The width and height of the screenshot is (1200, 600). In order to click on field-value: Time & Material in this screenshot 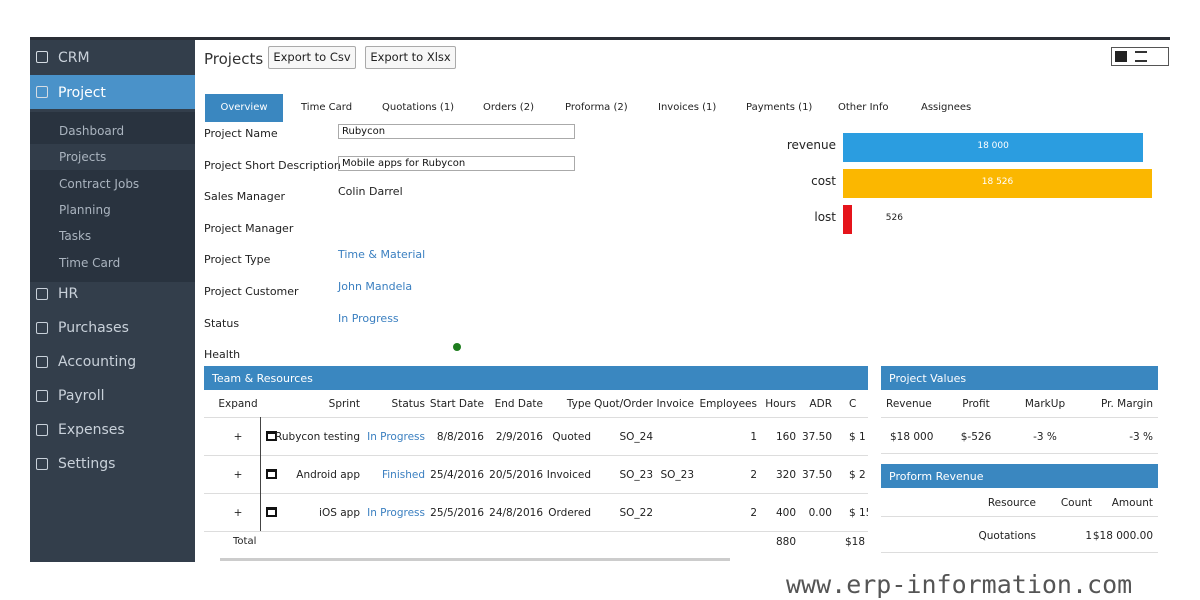, I will do `click(382, 255)`.